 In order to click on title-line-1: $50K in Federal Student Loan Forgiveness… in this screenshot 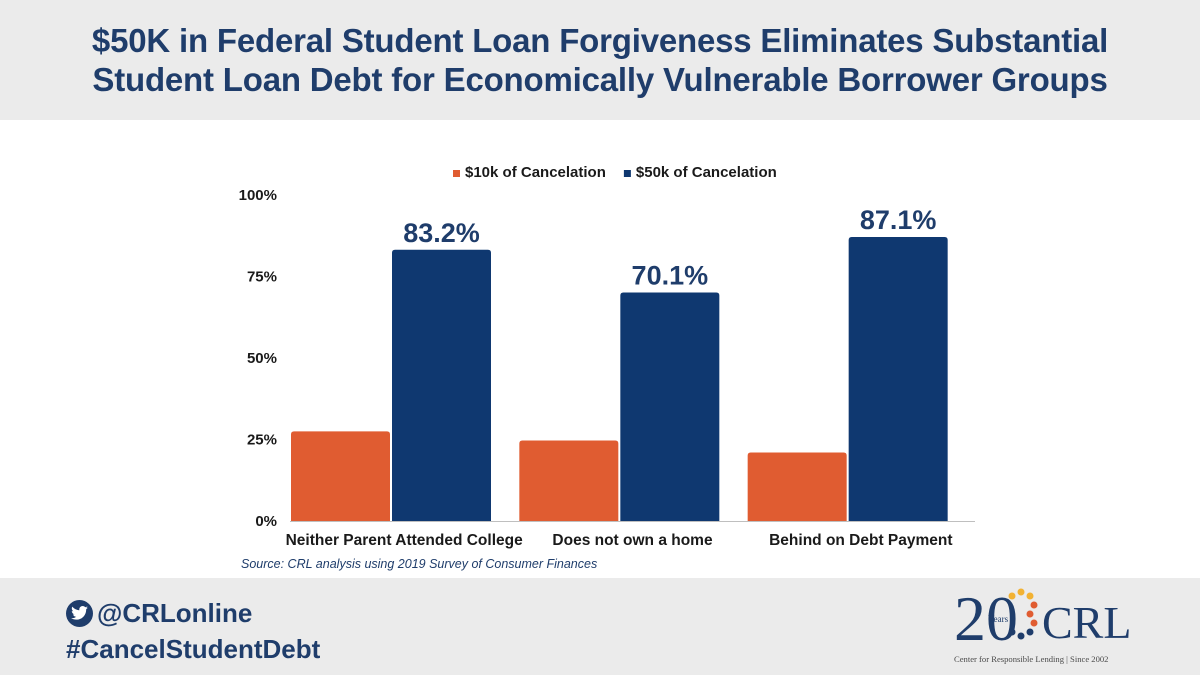, I will do `click(600, 40)`.